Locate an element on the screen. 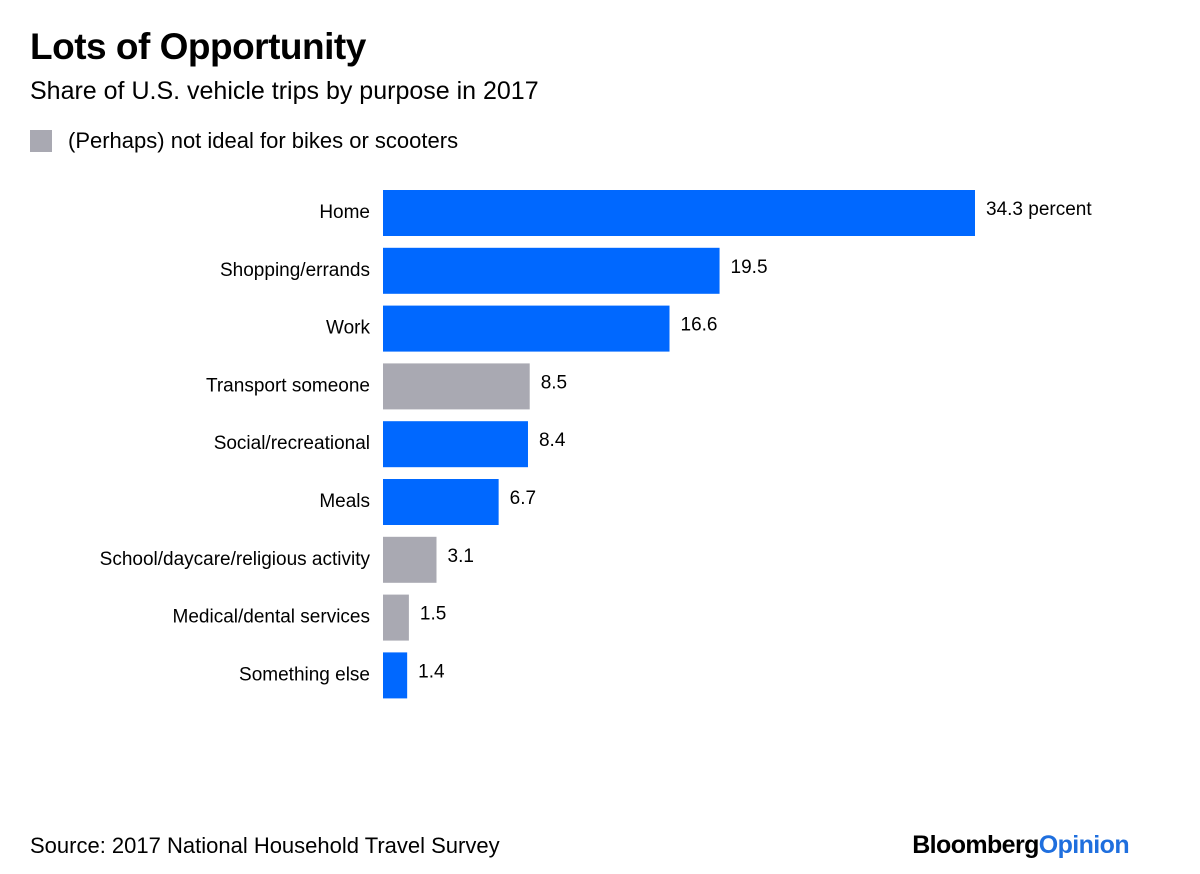  category-label: Transport someone is located at coordinates (288, 385).